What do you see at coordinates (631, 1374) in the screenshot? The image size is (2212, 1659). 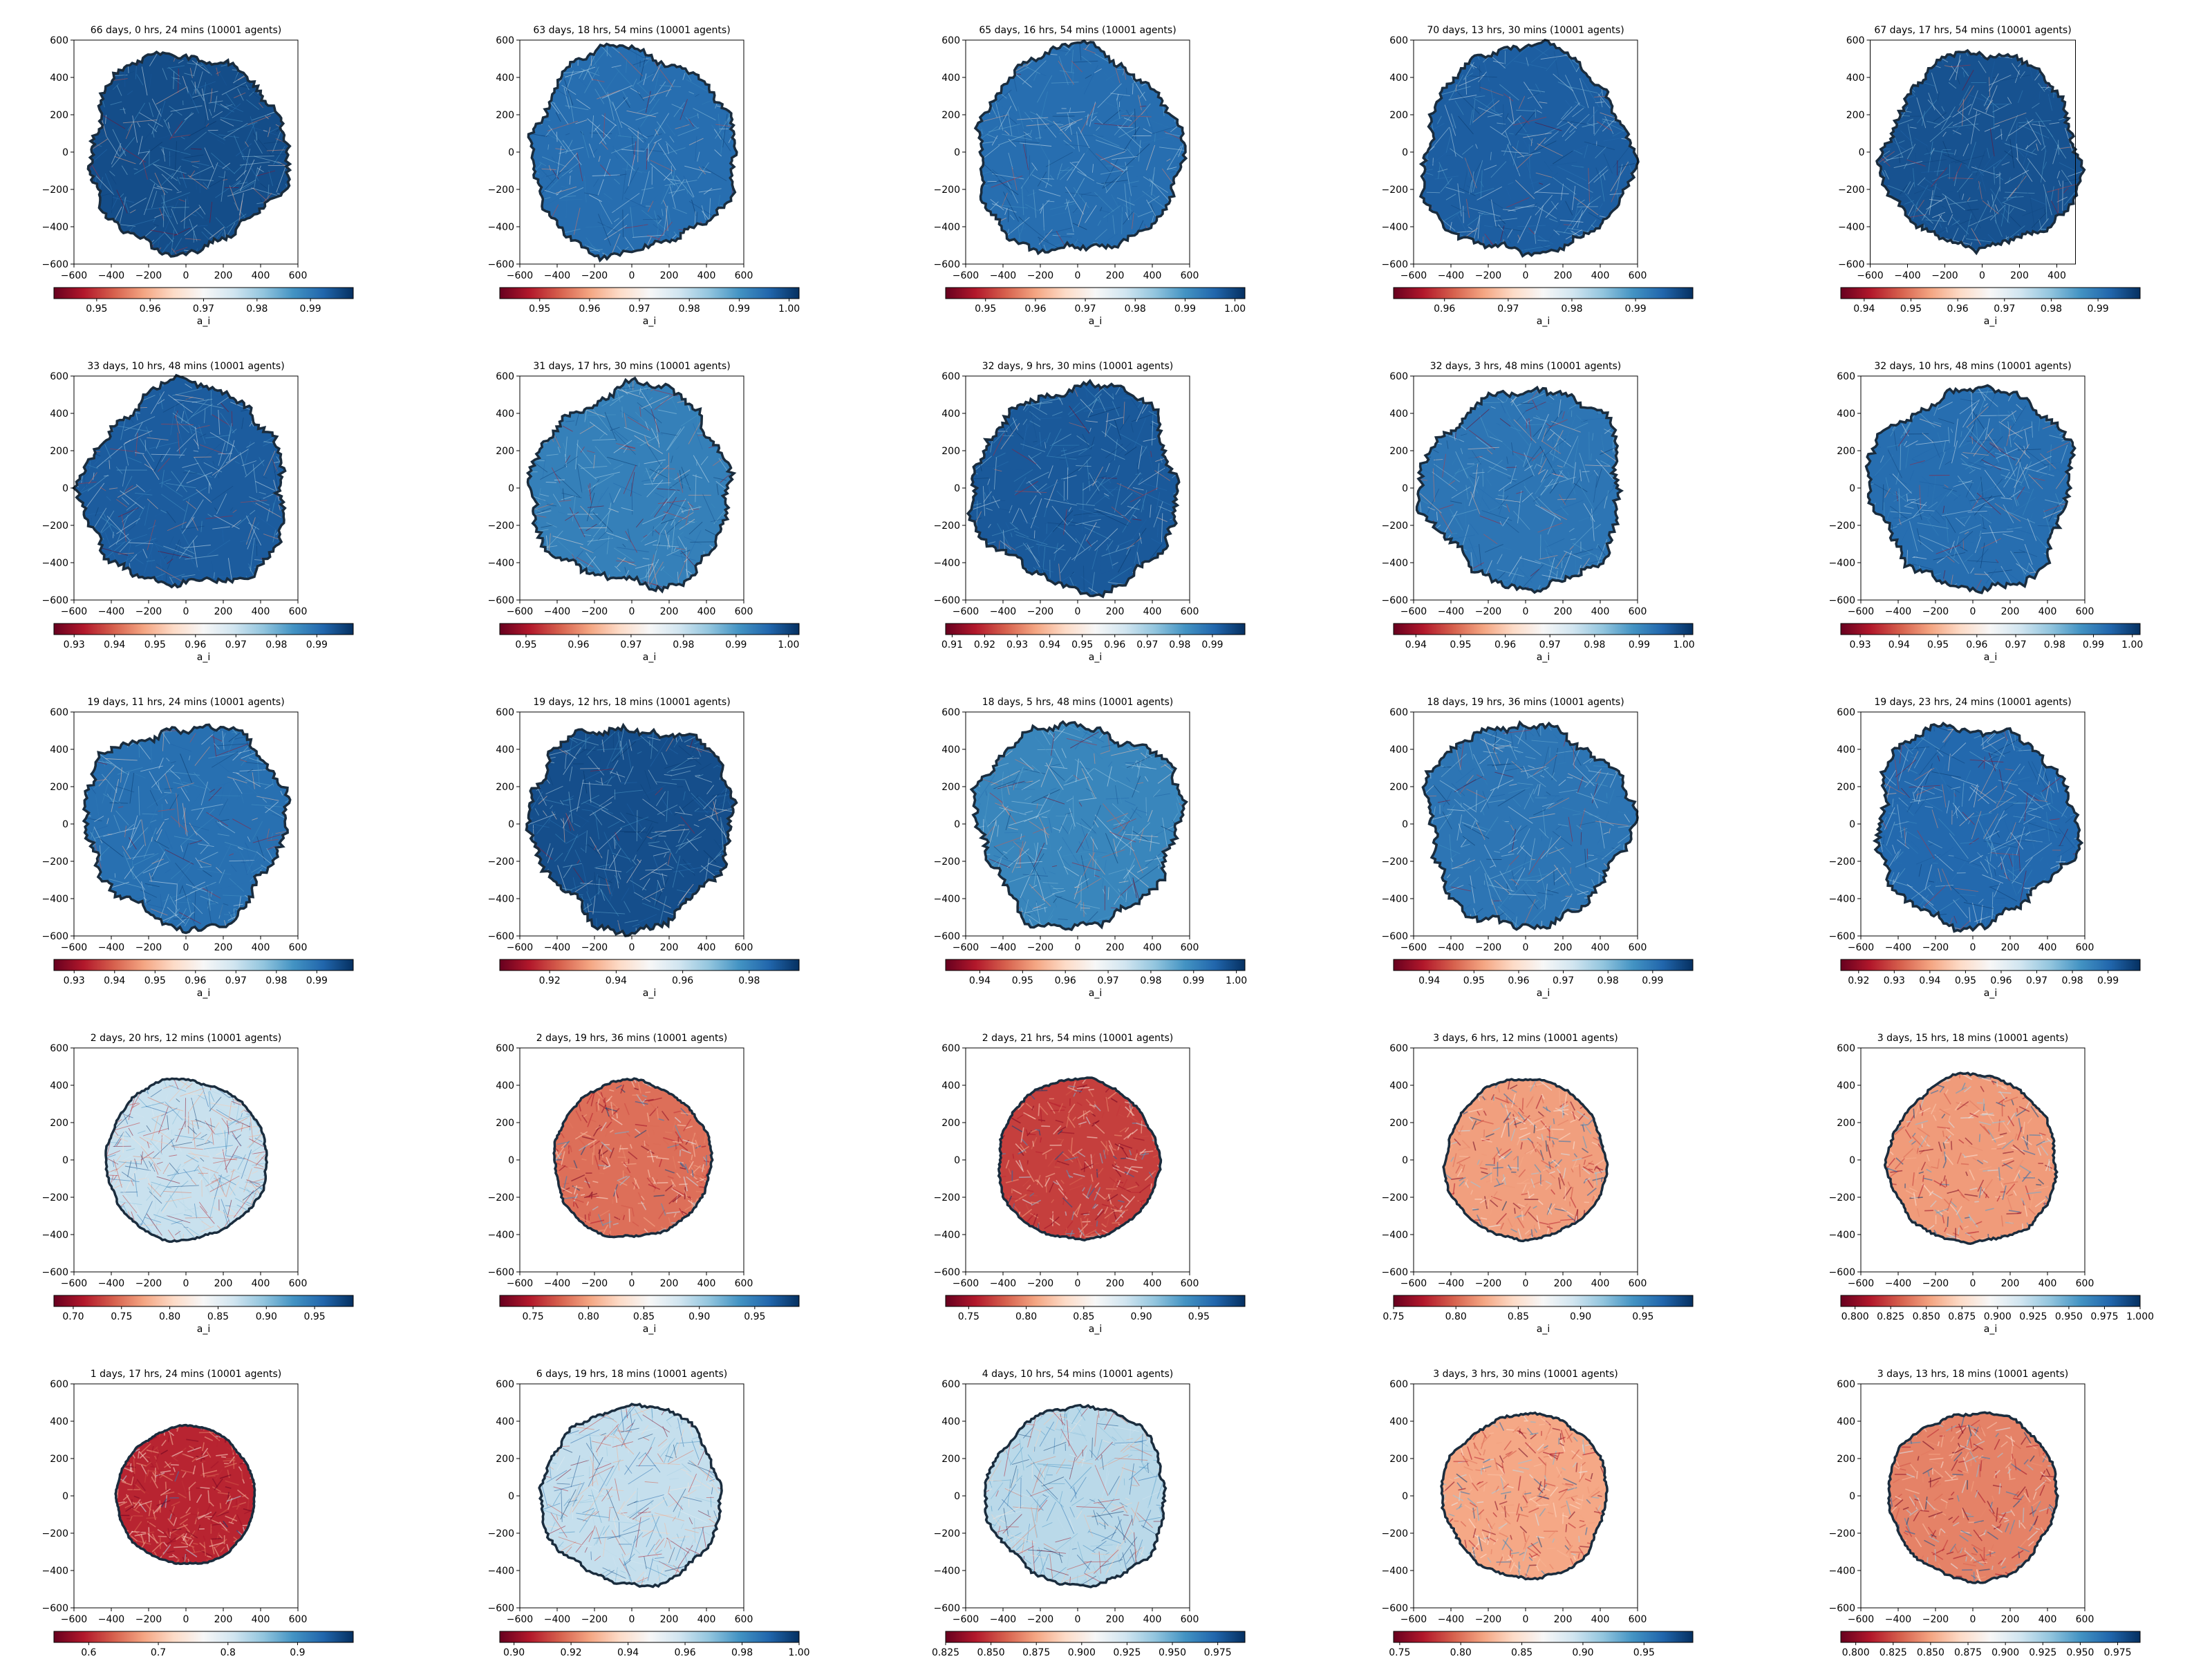 I see `panel-title: 6 days, 19 hrs, 18 mins (10001 agents)` at bounding box center [631, 1374].